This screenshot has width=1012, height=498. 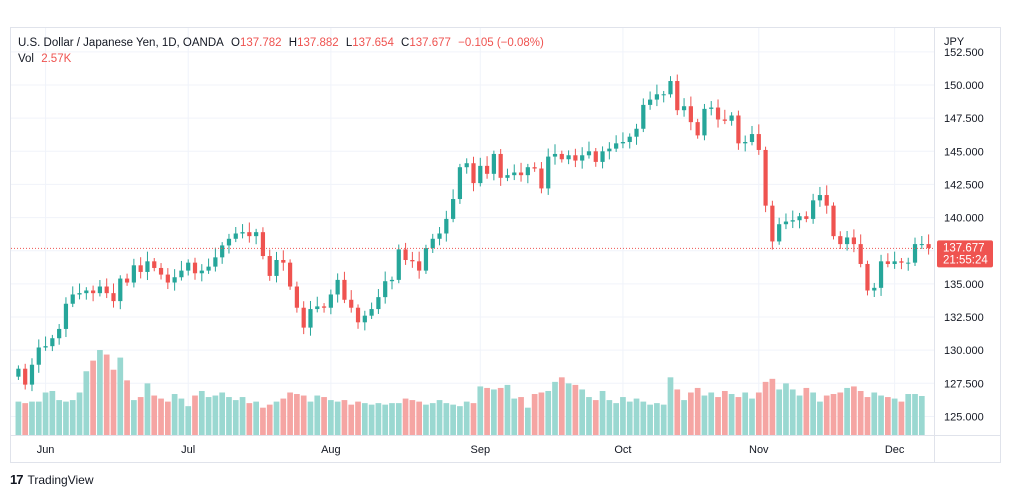 I want to click on bar-countdown: 21:55:24, so click(x=965, y=260).